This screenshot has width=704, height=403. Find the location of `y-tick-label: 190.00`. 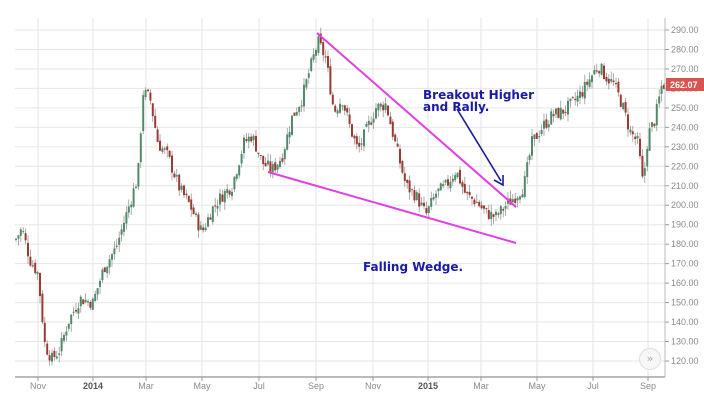

y-tick-label: 190.00 is located at coordinates (685, 225).